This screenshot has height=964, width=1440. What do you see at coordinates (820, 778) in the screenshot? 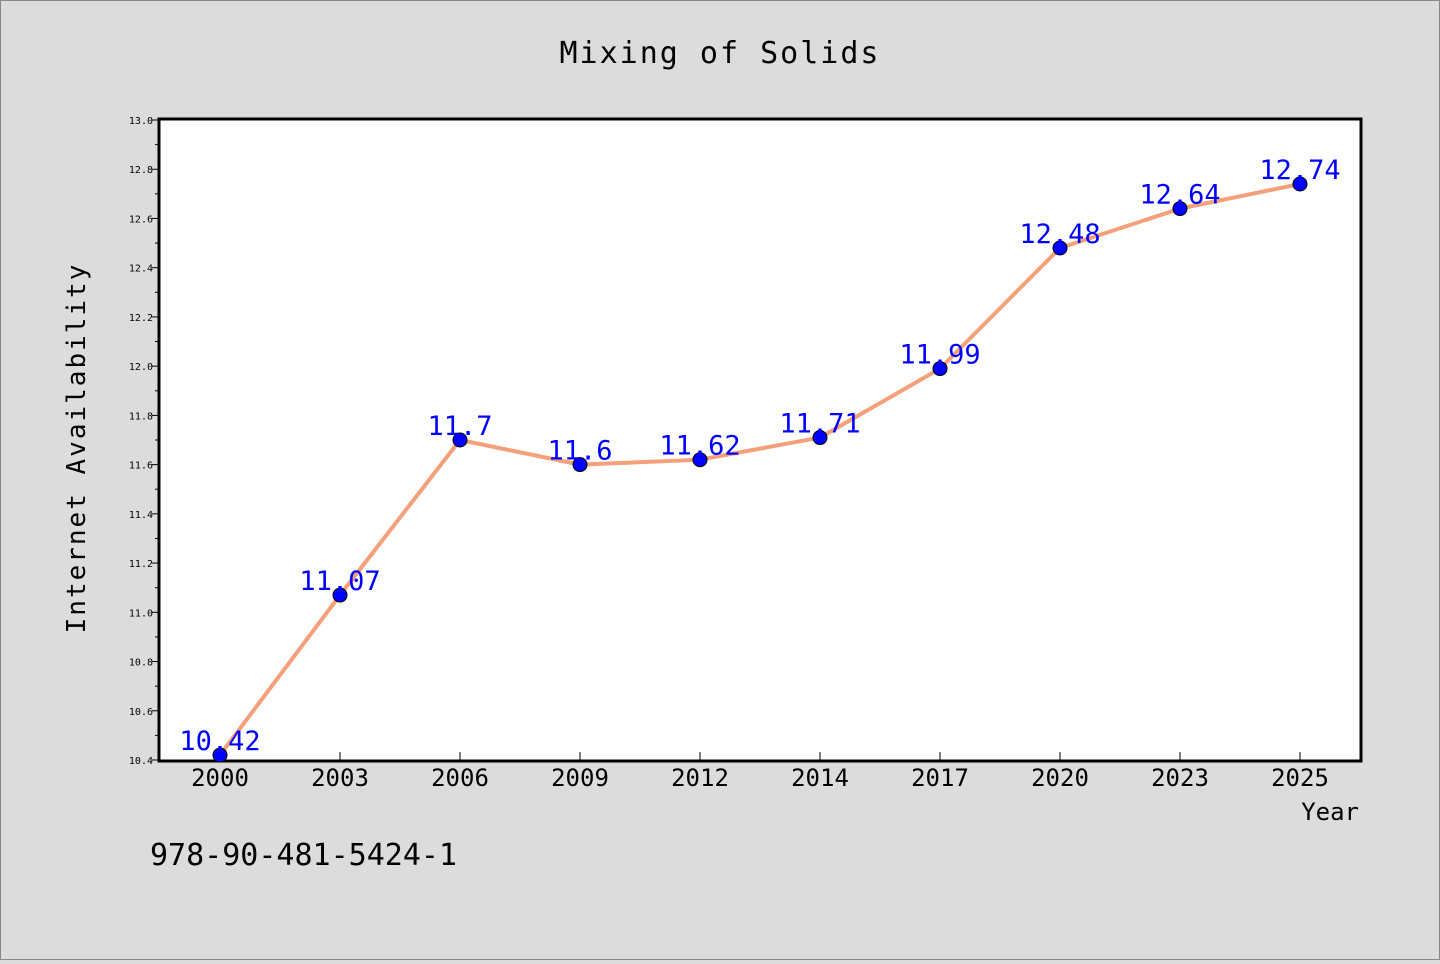
I see `x-tick-label: 2014` at bounding box center [820, 778].